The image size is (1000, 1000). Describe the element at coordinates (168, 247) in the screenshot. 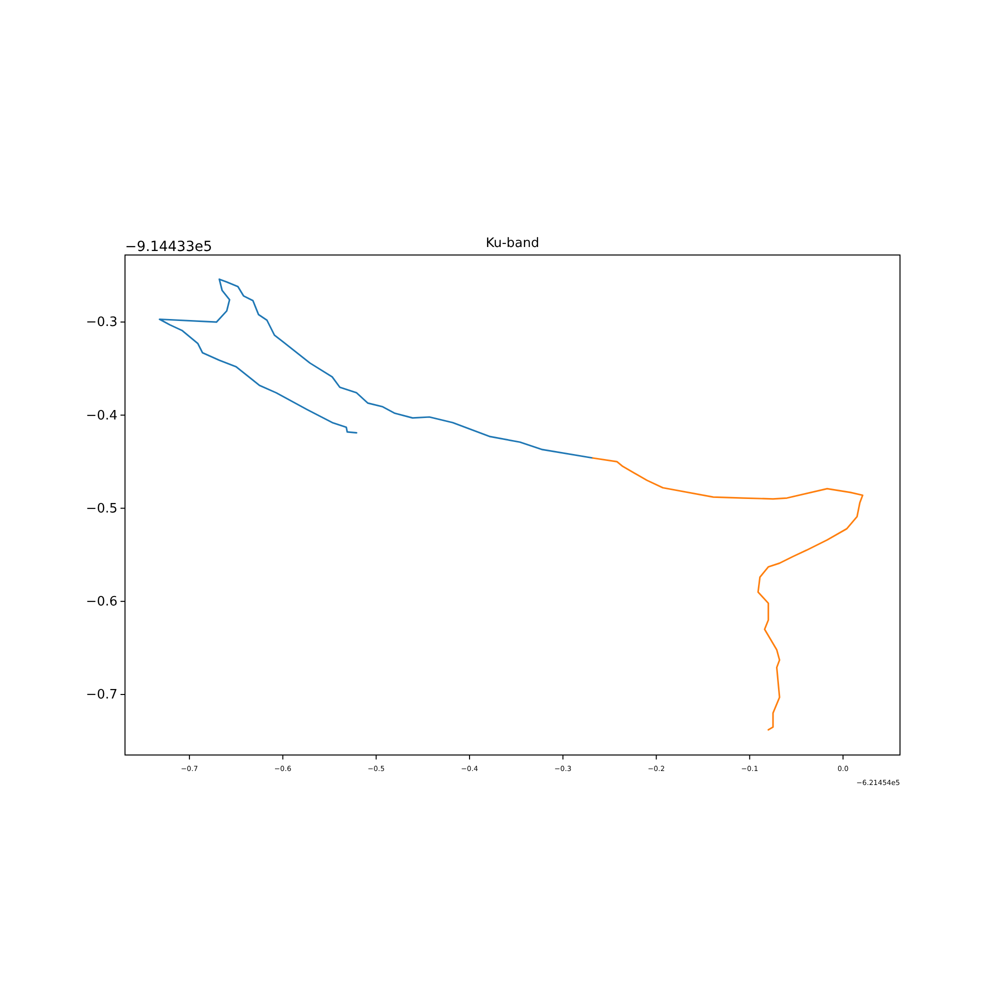

I see `text: −9.14433e5` at that location.